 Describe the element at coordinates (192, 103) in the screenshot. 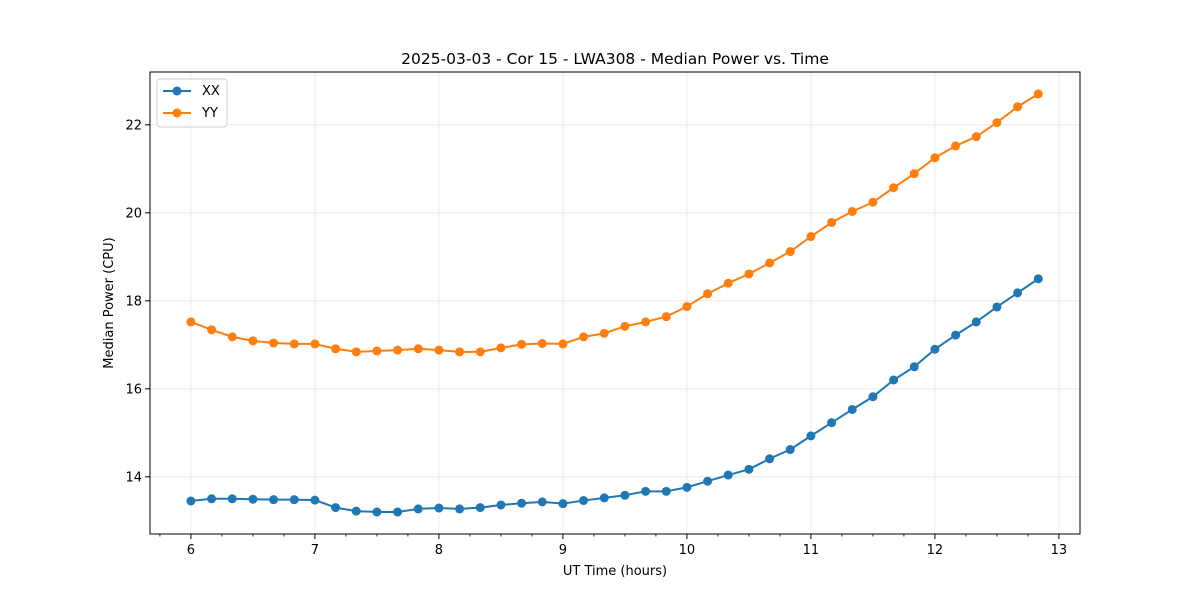

I see `legend: XX YY` at that location.